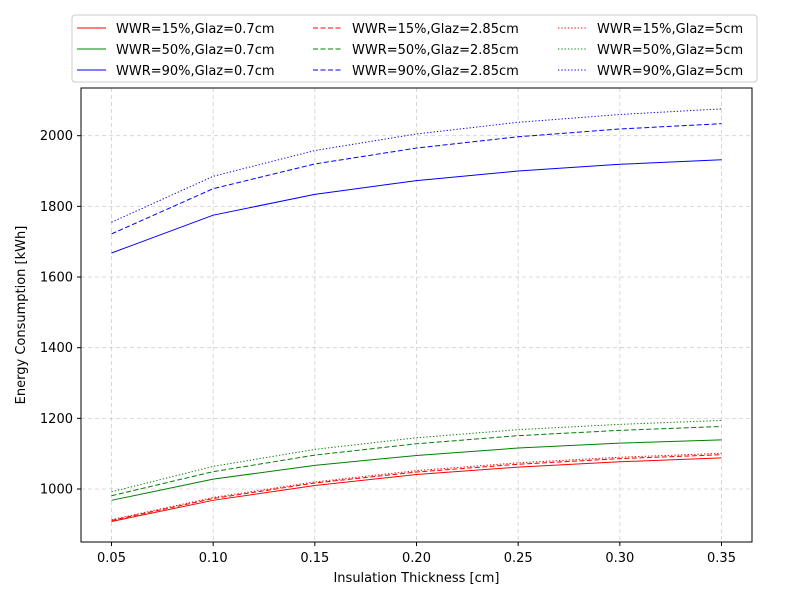 Image resolution: width=800 pixels, height=600 pixels. What do you see at coordinates (670, 71) in the screenshot?
I see `legend-label: WWR=90%,Glaz=5cm` at bounding box center [670, 71].